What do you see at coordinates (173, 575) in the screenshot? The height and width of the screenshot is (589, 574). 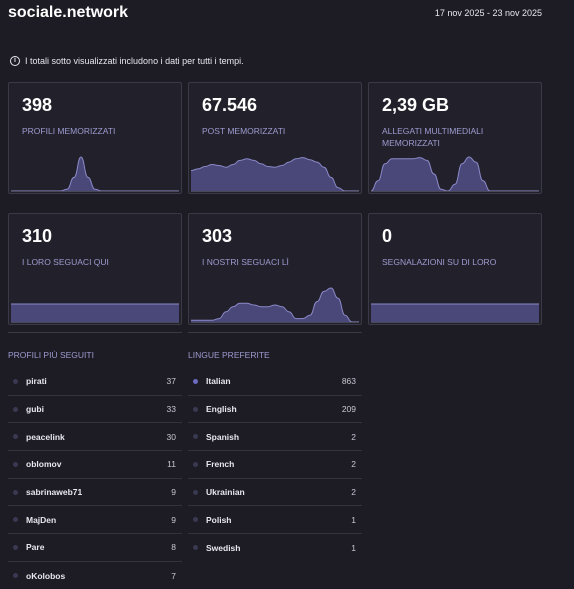 I see `row-count: 7` at bounding box center [173, 575].